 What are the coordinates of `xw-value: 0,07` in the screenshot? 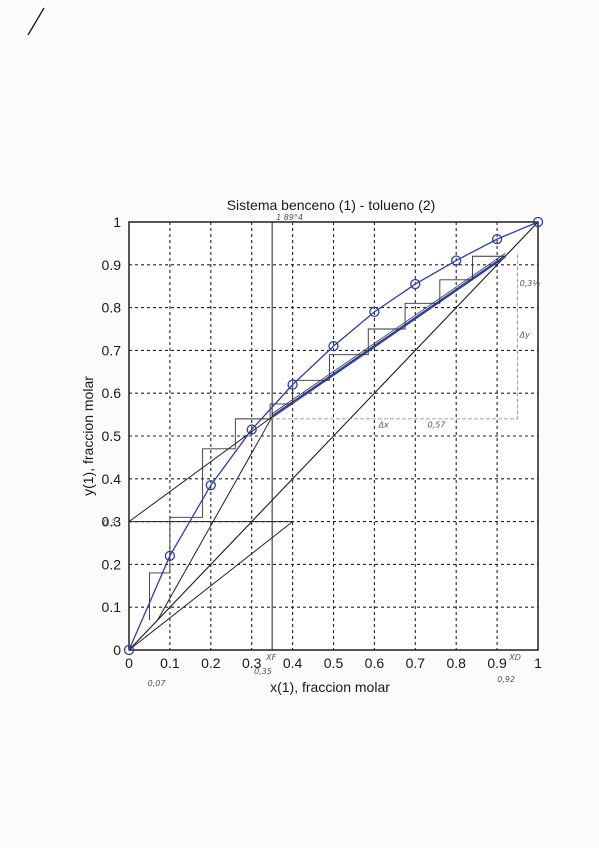 It's located at (157, 683).